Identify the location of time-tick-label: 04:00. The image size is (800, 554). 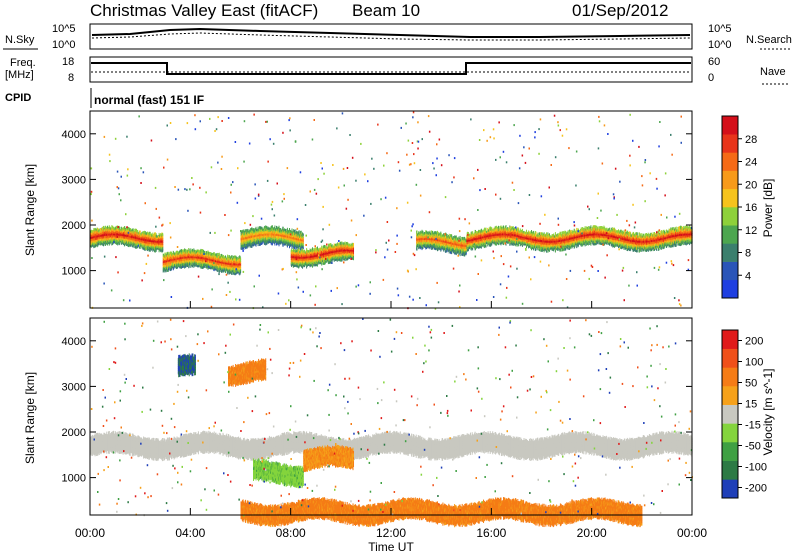
(190, 533).